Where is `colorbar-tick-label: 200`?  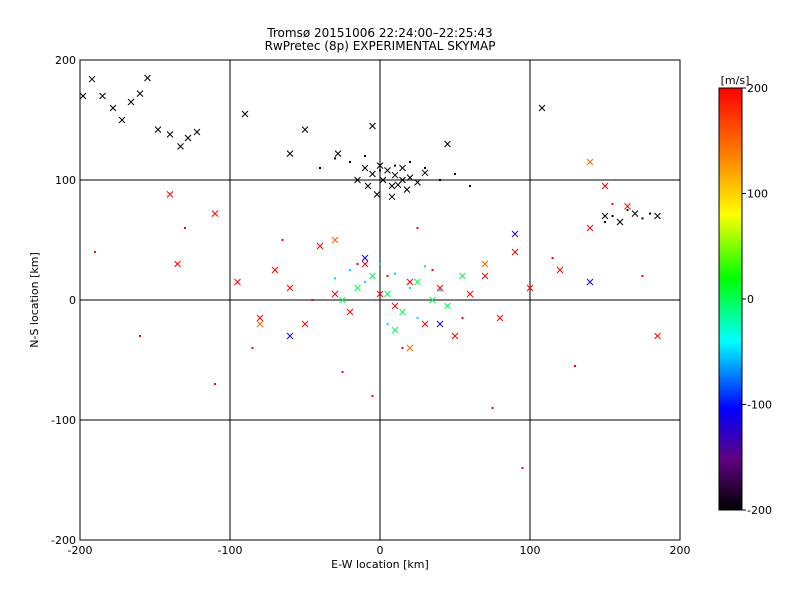 colorbar-tick-label: 200 is located at coordinates (757, 88).